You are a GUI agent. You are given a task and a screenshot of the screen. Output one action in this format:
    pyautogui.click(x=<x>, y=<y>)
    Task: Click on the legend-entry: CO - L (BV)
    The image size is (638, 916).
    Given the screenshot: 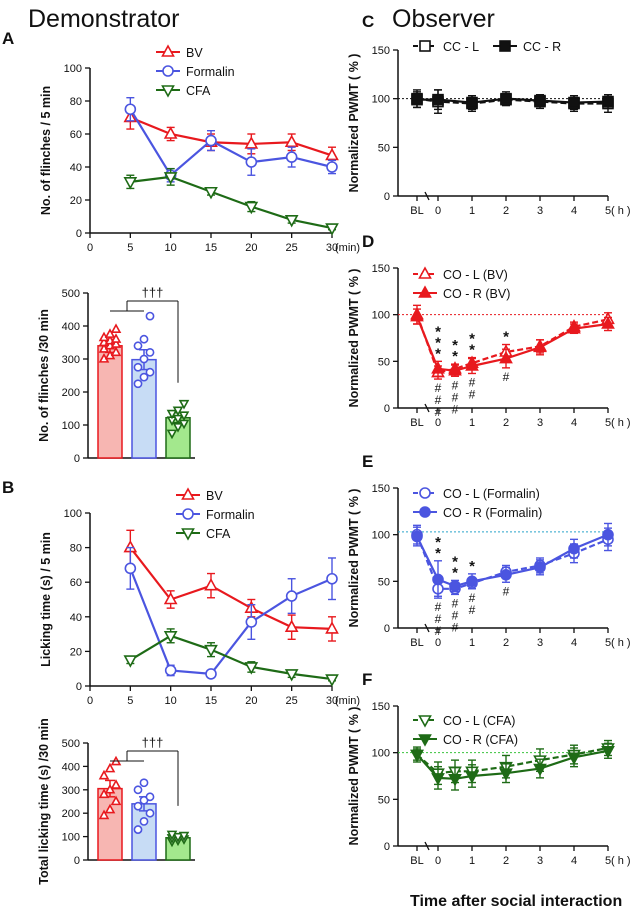 What is the action you would take?
    pyautogui.click(x=460, y=274)
    